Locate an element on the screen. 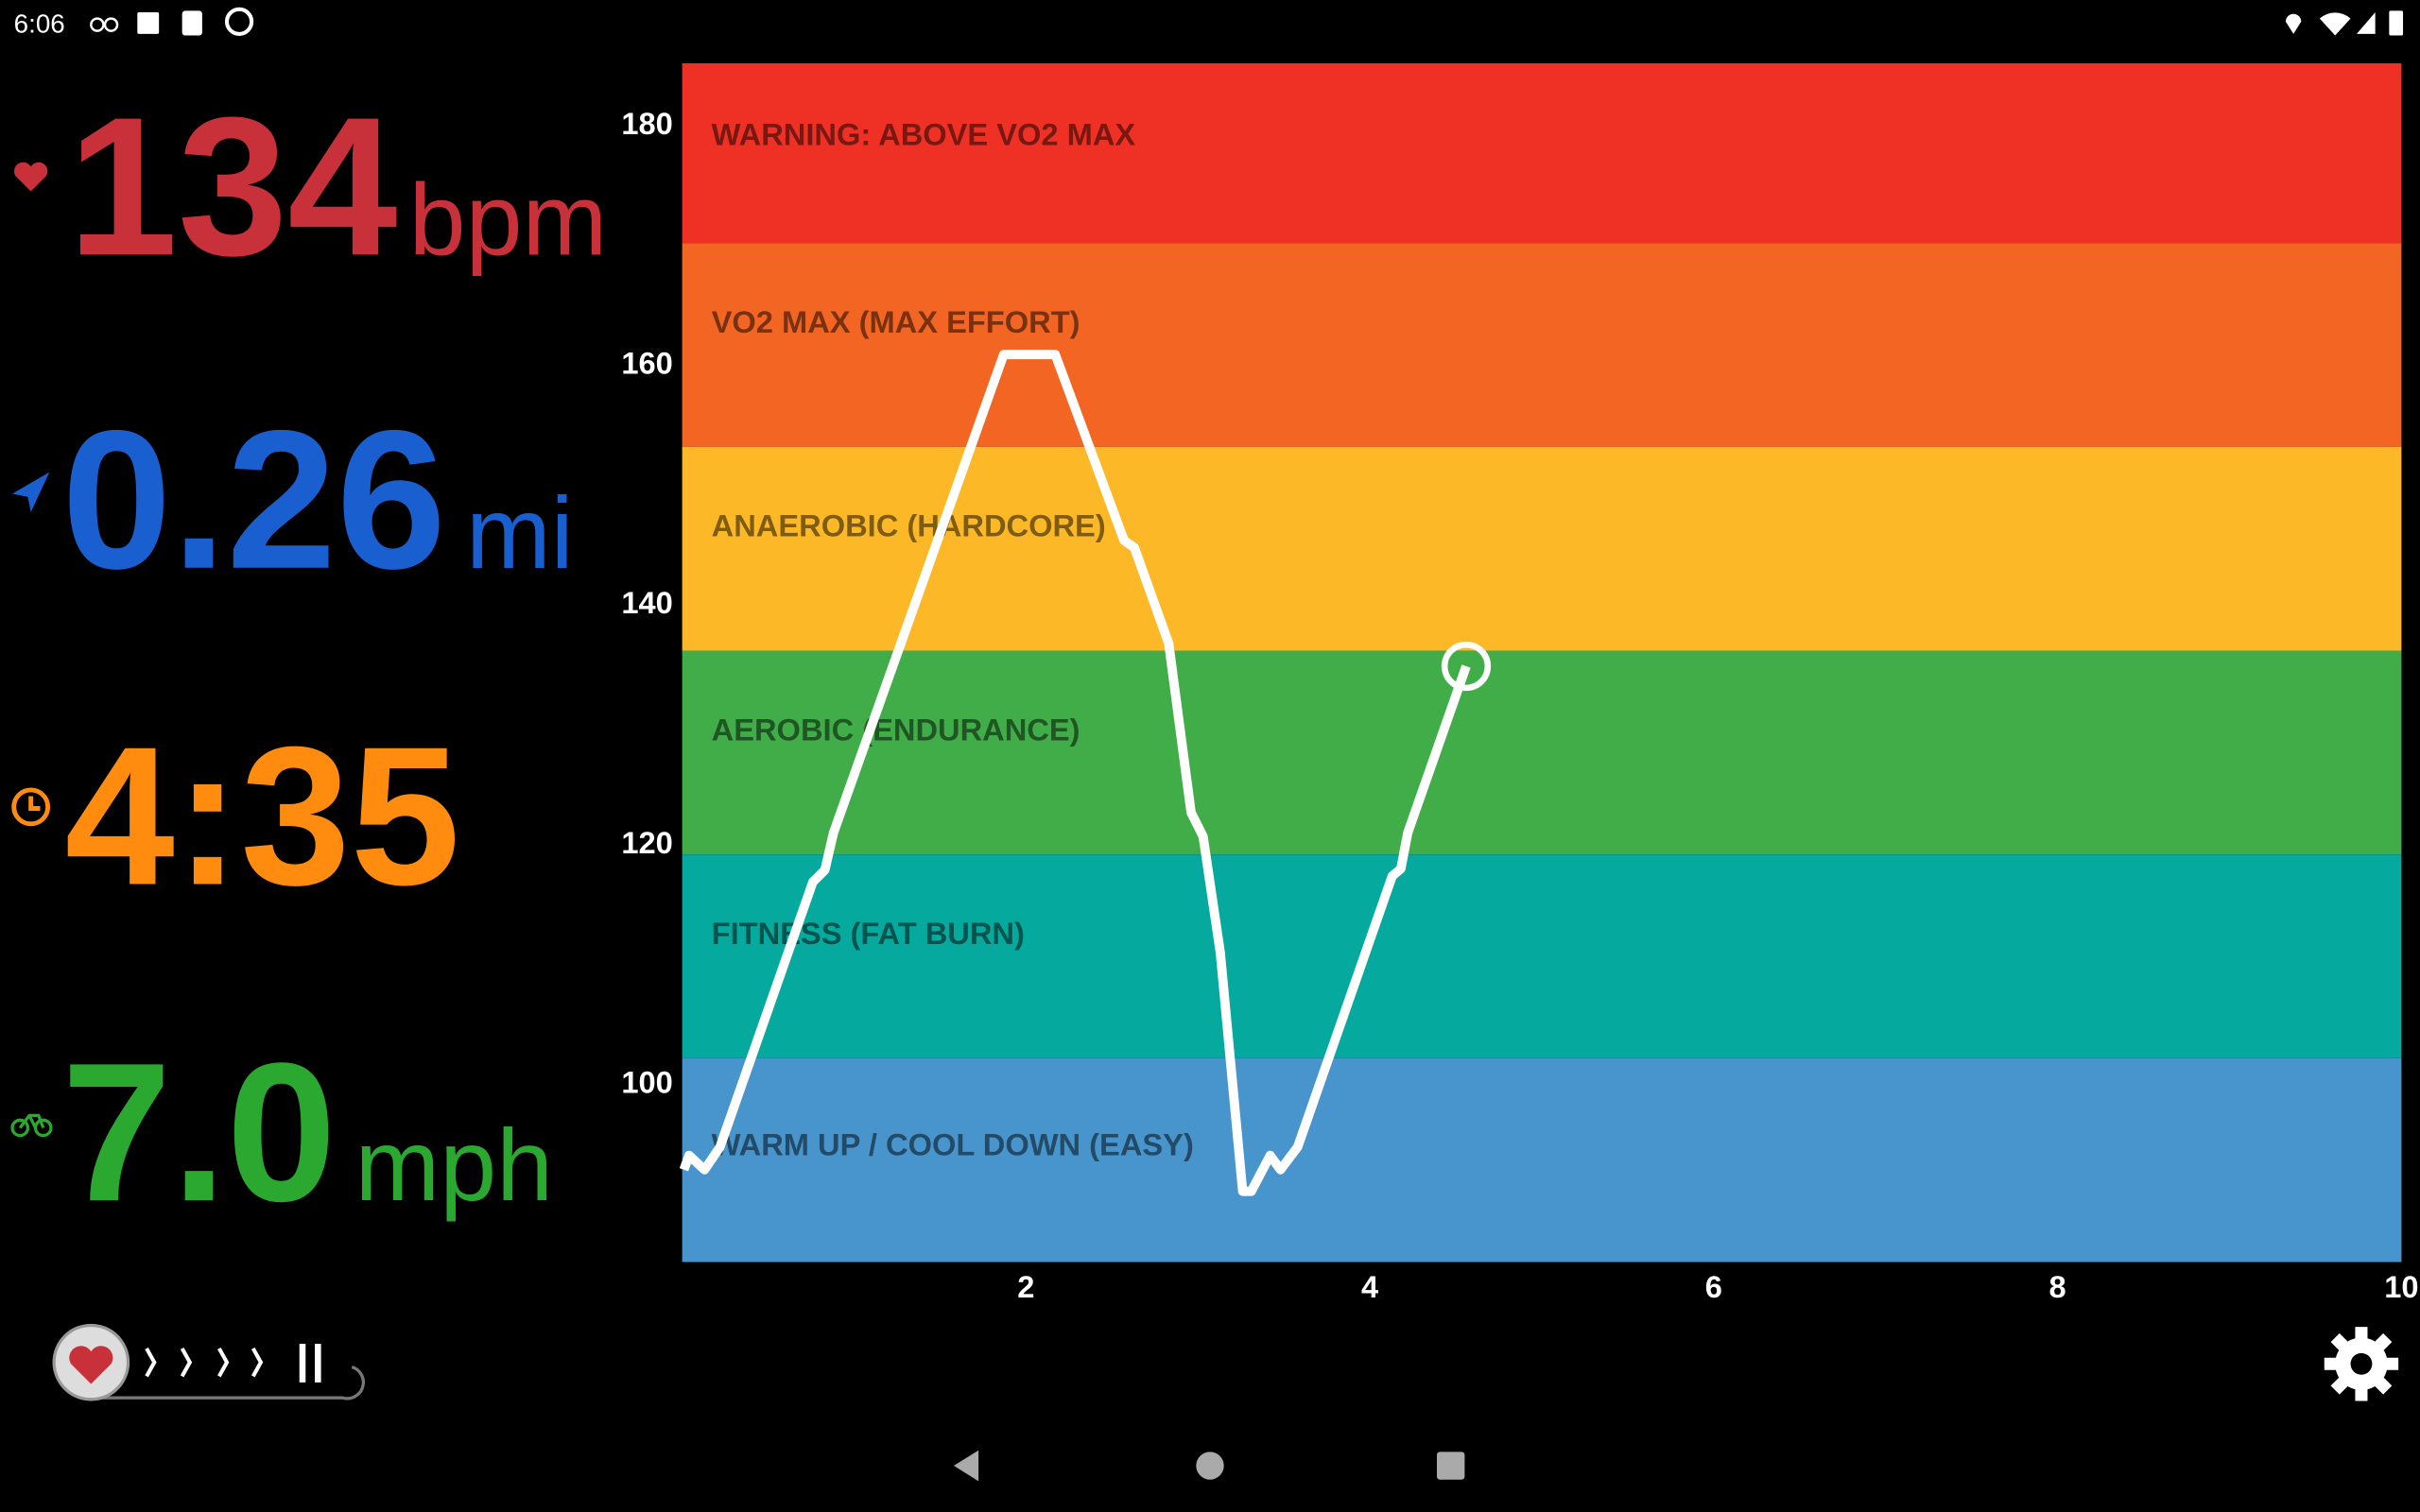 The width and height of the screenshot is (2420, 1512). speed-unit: mph is located at coordinates (455, 1165).